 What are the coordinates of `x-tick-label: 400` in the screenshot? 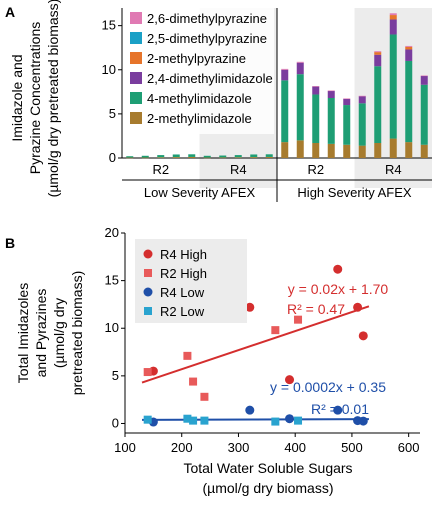 It's located at (295, 447).